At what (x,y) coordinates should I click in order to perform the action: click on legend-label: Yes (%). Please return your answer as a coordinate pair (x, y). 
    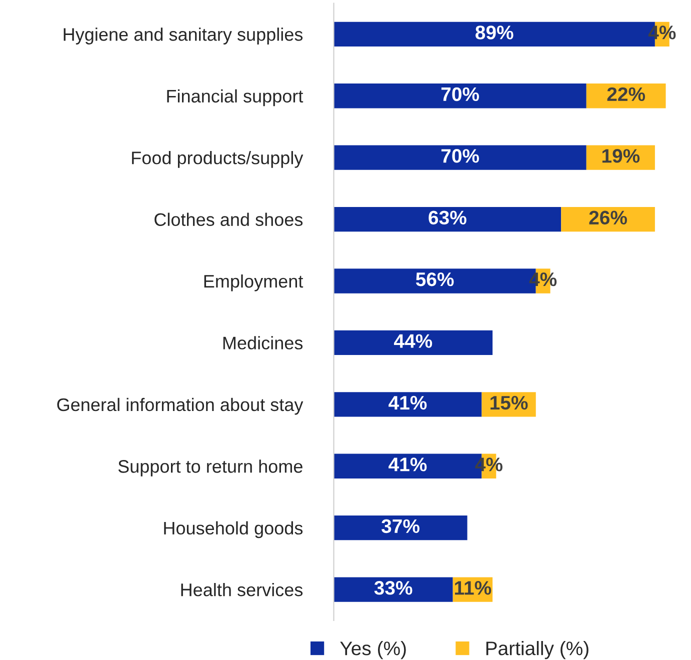
    Looking at the image, I should click on (373, 650).